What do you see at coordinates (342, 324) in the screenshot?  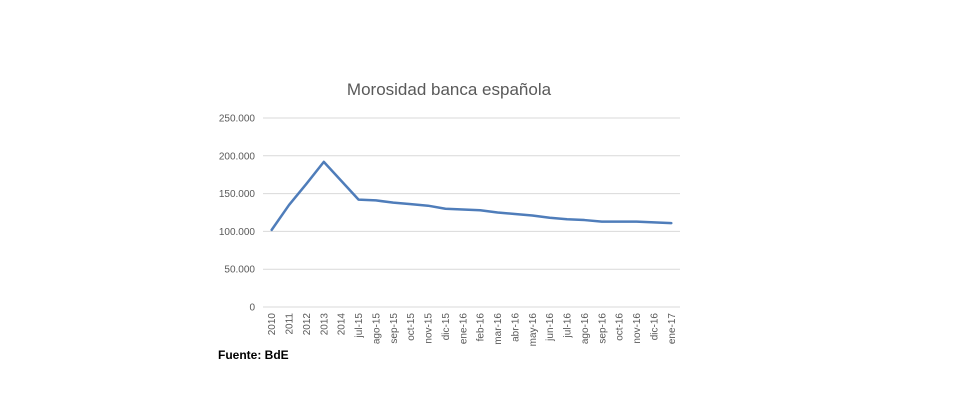 I see `x-tick-label: 2014` at bounding box center [342, 324].